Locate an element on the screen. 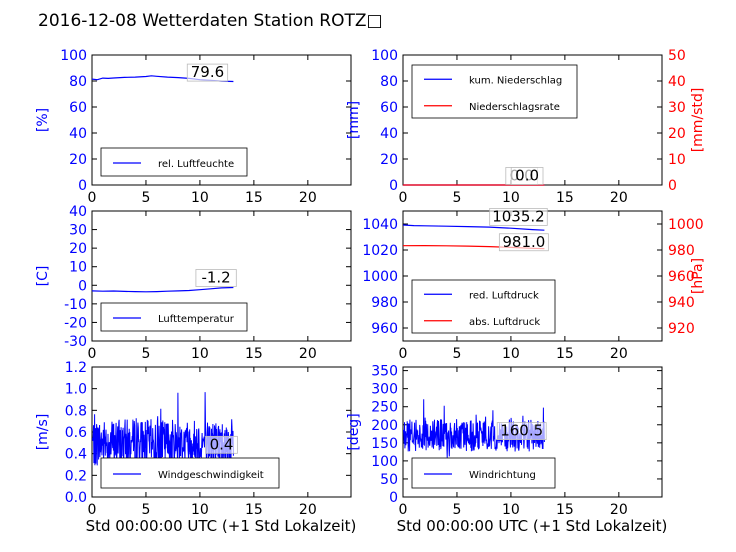  windspeed-x-tick-label: 10 is located at coordinates (200, 510).